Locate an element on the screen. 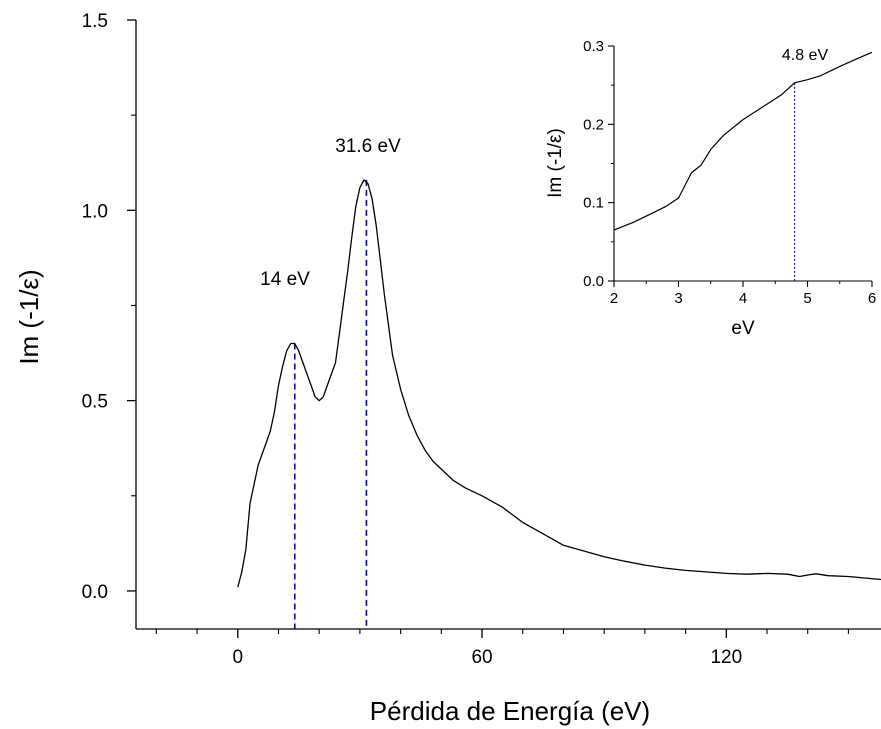 This screenshot has height=729, width=881. inset-x-tick-label: 2 is located at coordinates (614, 298).